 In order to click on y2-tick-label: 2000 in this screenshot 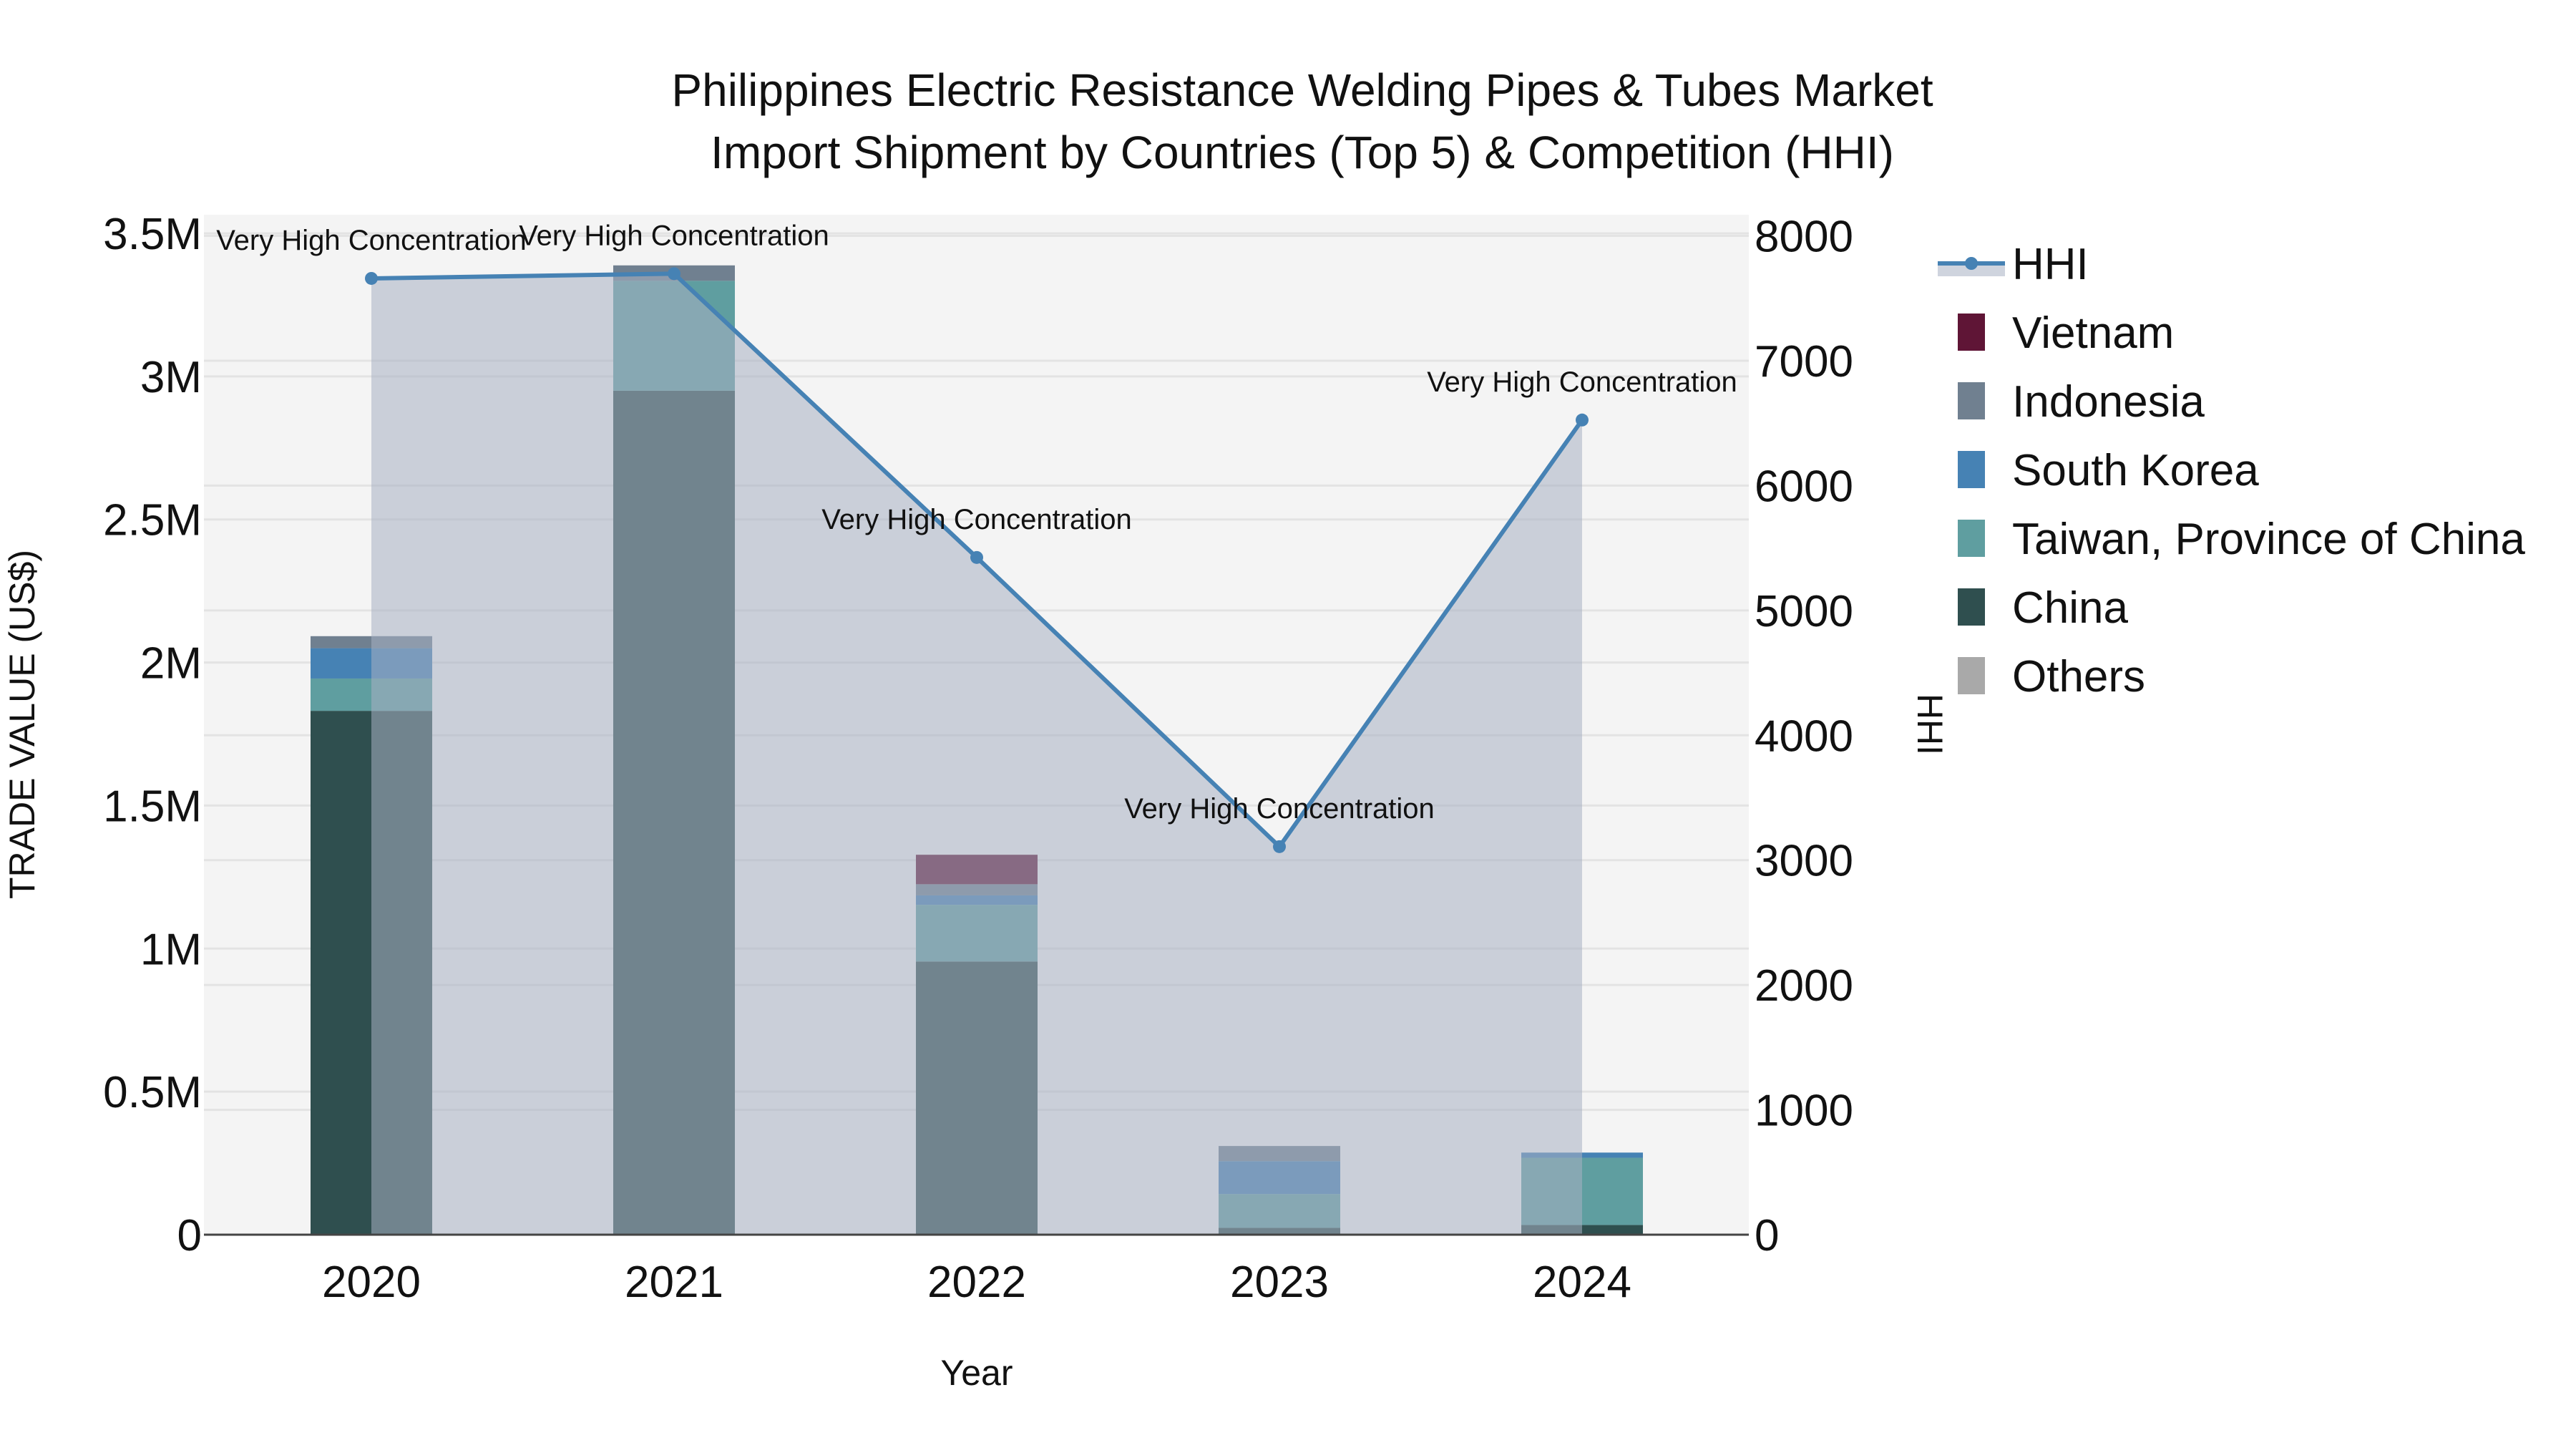, I will do `click(1804, 986)`.